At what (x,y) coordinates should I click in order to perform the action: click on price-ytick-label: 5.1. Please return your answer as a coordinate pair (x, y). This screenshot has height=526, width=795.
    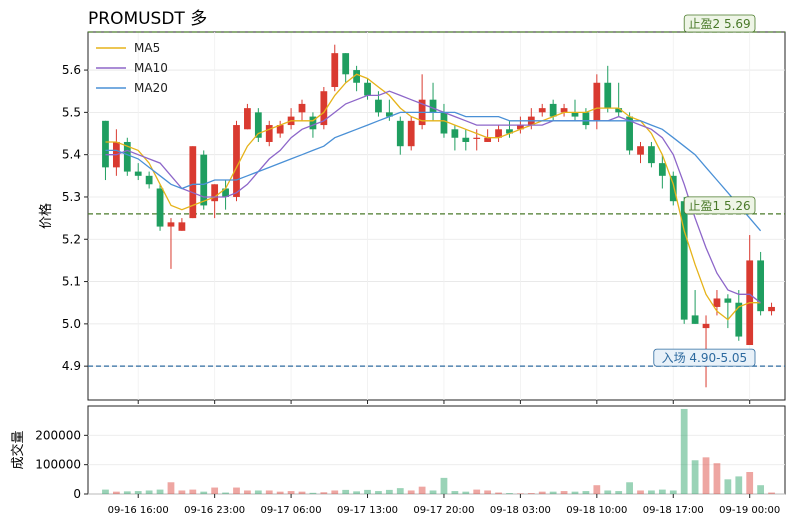
    Looking at the image, I should click on (71, 282).